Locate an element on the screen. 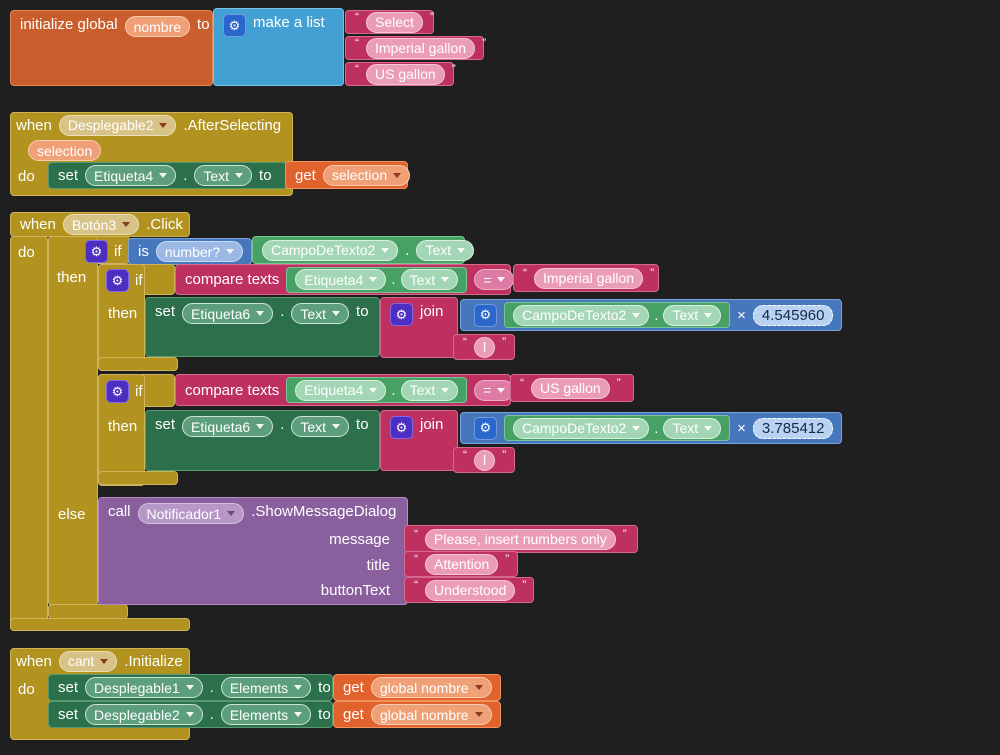  component-dropdown: cant is located at coordinates (88, 661).